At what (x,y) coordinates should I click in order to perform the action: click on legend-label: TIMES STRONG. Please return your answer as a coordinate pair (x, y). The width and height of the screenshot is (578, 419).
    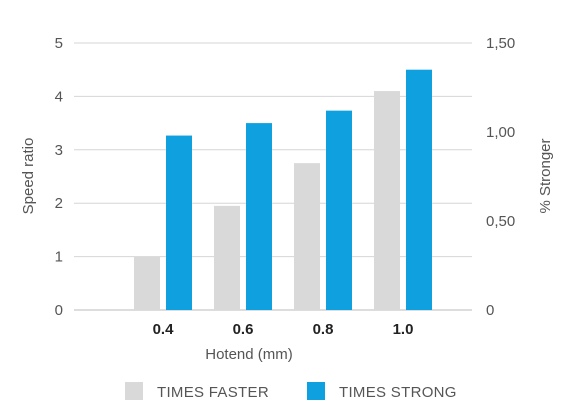
    Looking at the image, I should click on (398, 392).